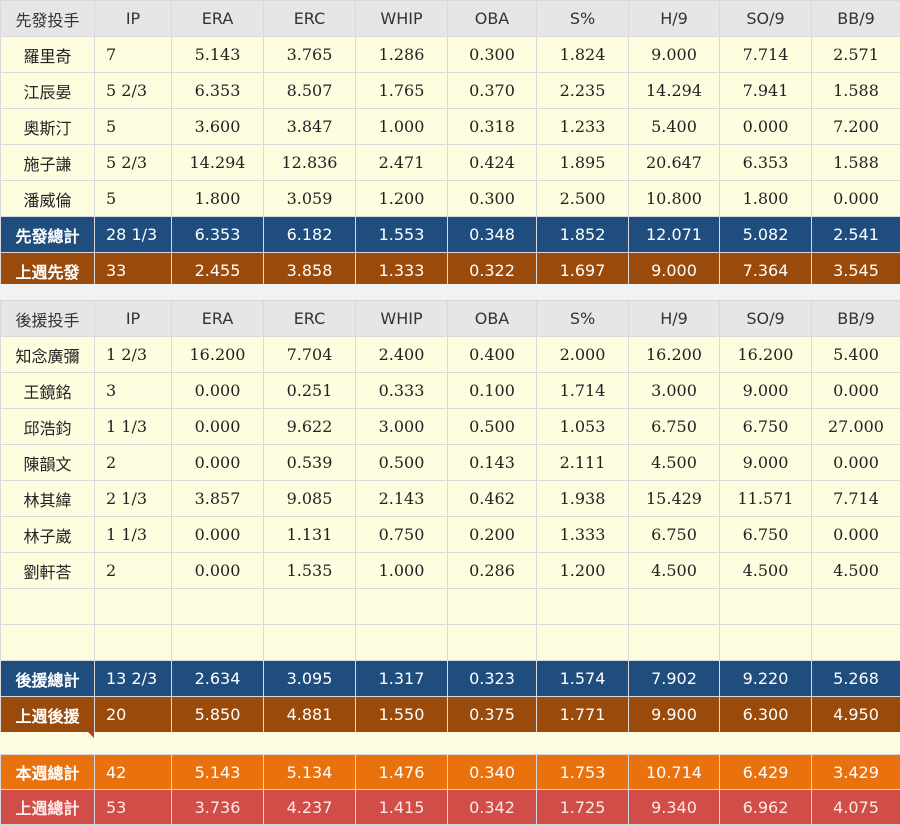 Image resolution: width=900 pixels, height=825 pixels. I want to click on header-cell: S%, so click(583, 19).